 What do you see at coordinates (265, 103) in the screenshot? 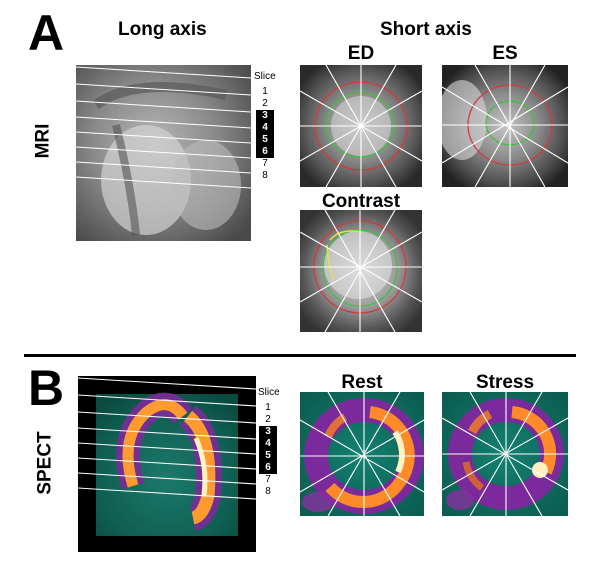
I see `mri-slice-2: 2` at bounding box center [265, 103].